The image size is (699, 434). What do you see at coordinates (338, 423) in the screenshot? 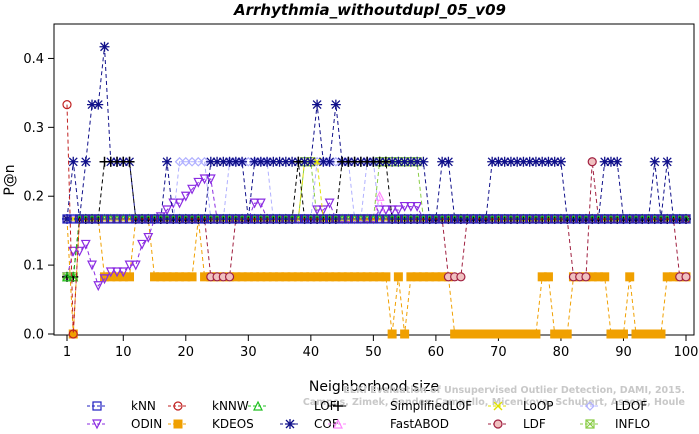
I see `legend-fastabod-marker` at bounding box center [338, 423].